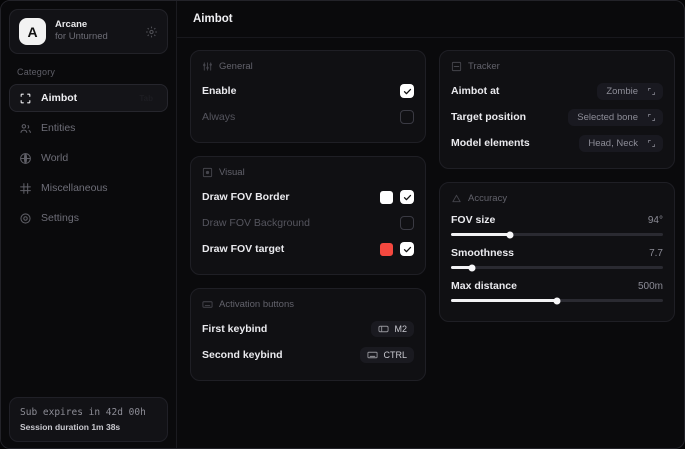  What do you see at coordinates (407, 249) in the screenshot?
I see `checkbox-fov-target` at bounding box center [407, 249].